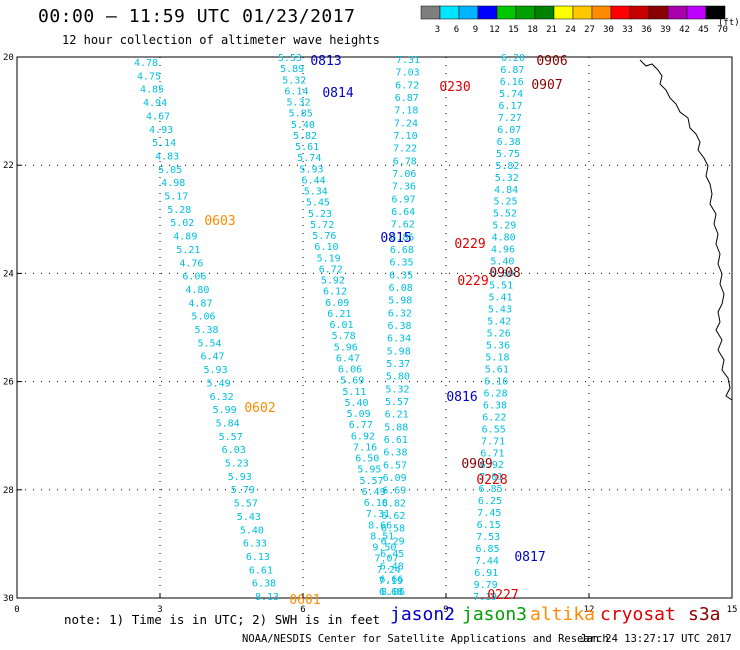 This screenshot has height=650, width=740. I want to click on swh-value: 6.92, so click(492, 465).